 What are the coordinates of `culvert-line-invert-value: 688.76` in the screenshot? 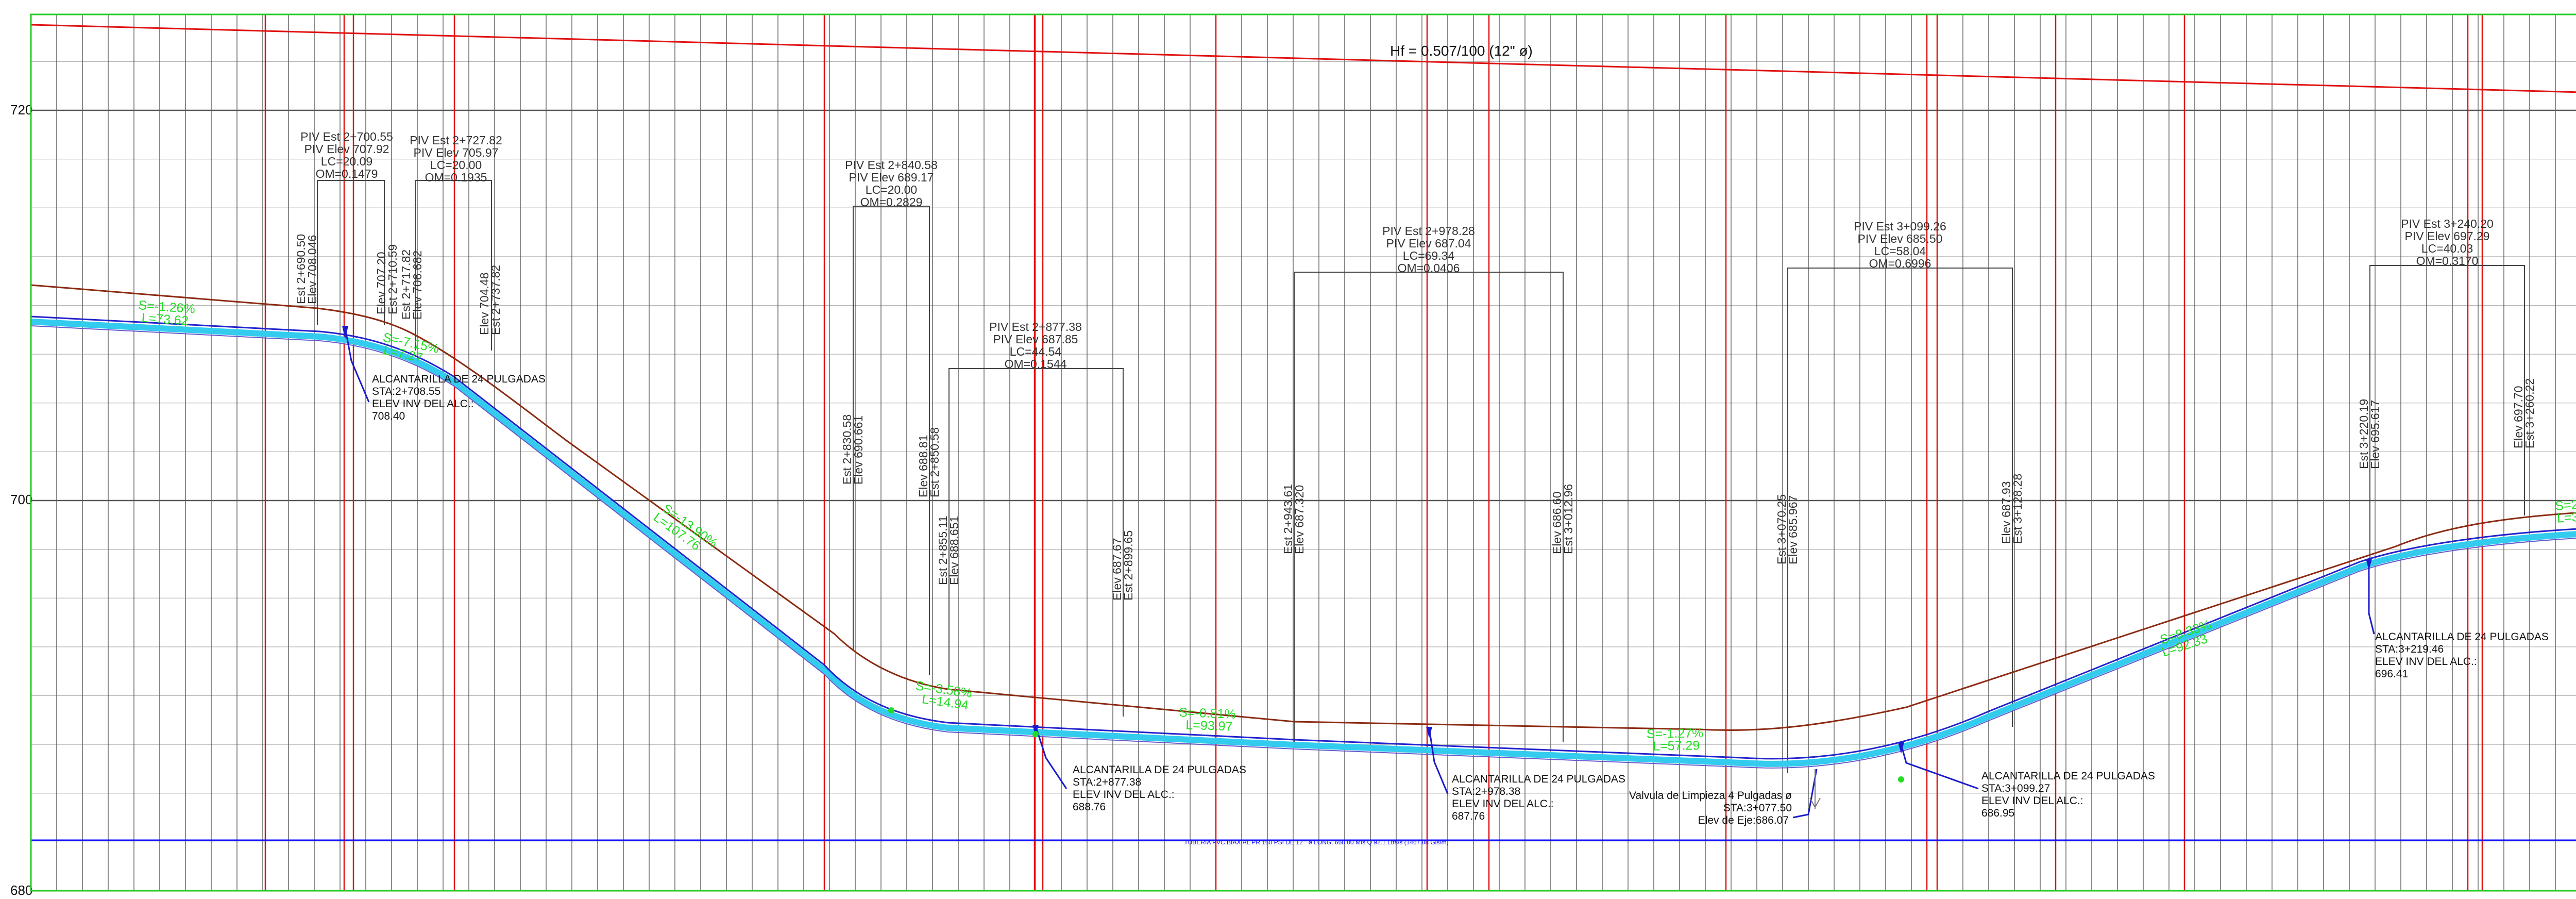 It's located at (1089, 807).